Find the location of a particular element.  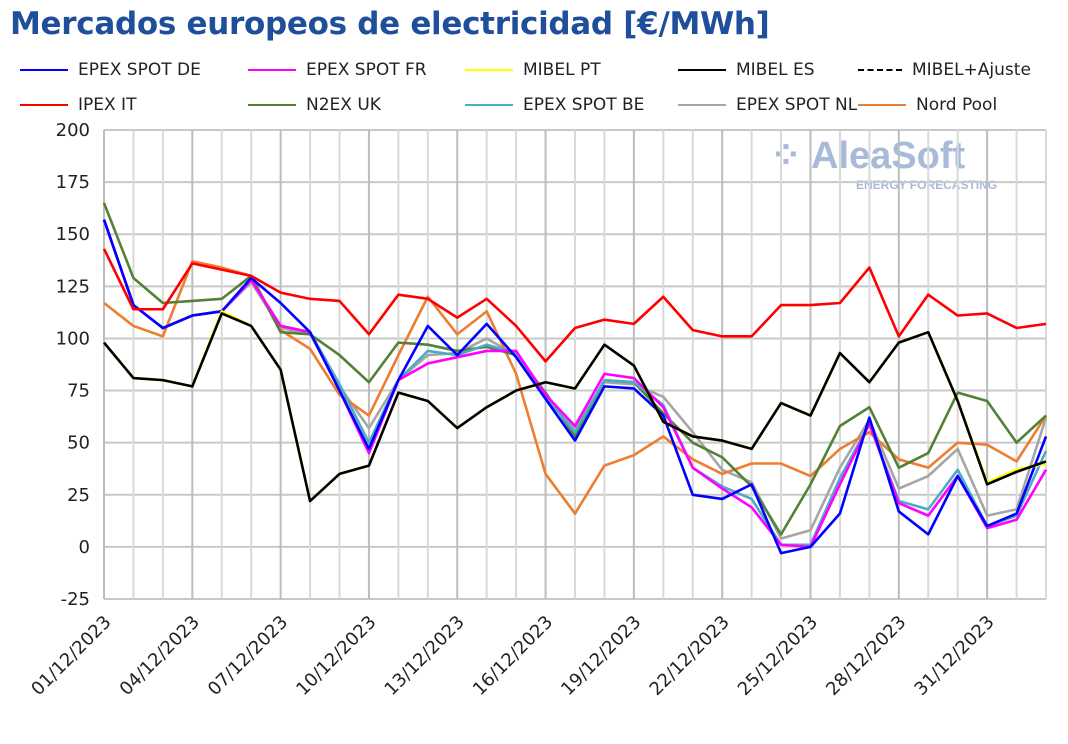

x-tick-label: 31/12/2023 is located at coordinates (954, 656).